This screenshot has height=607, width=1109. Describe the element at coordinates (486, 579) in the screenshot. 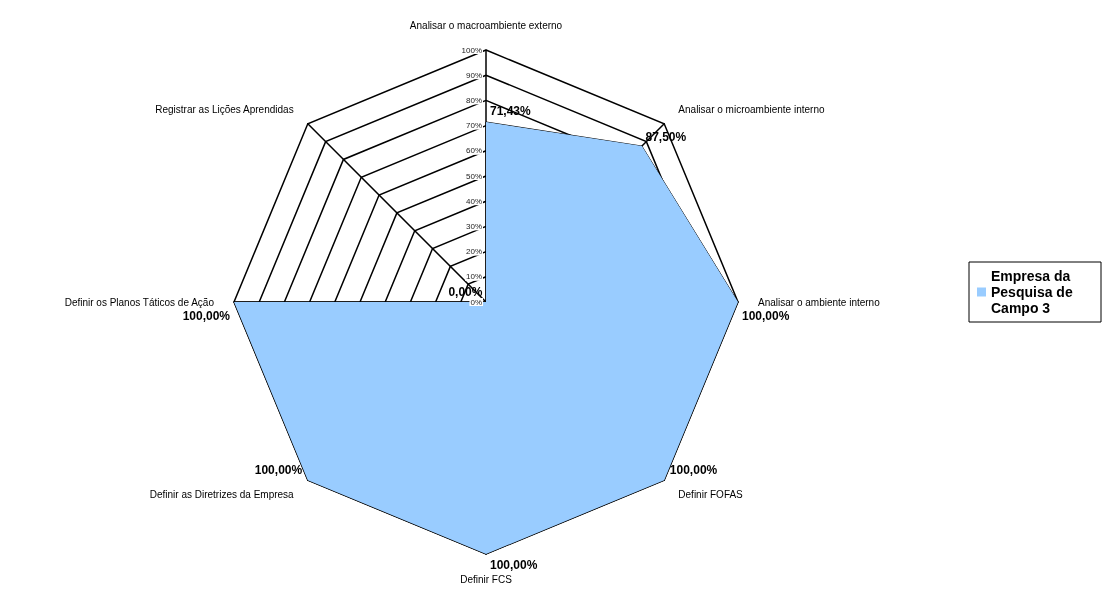

I see `spoke-label: Definir FCS` at that location.